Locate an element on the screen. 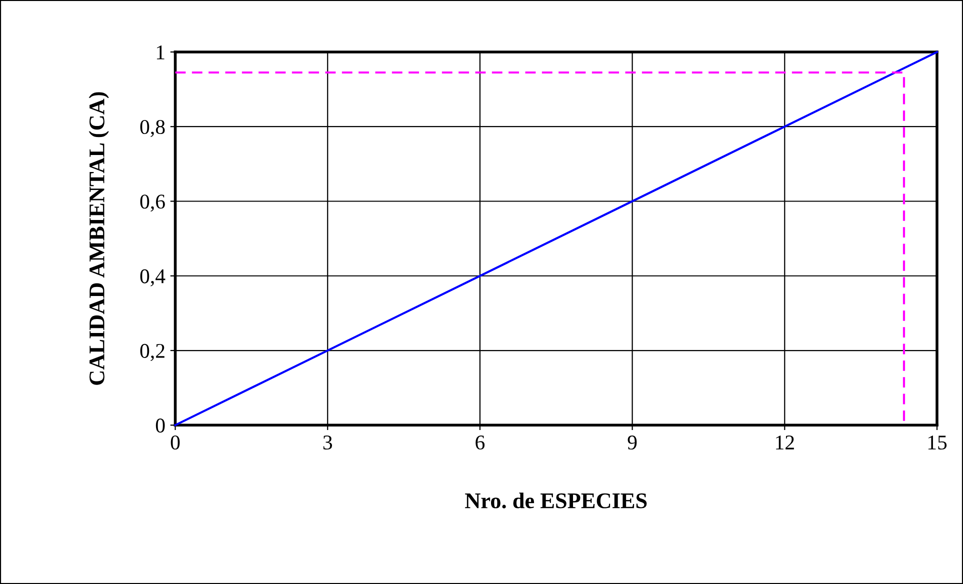  y-tick-label: 0,8 is located at coordinates (152, 129).